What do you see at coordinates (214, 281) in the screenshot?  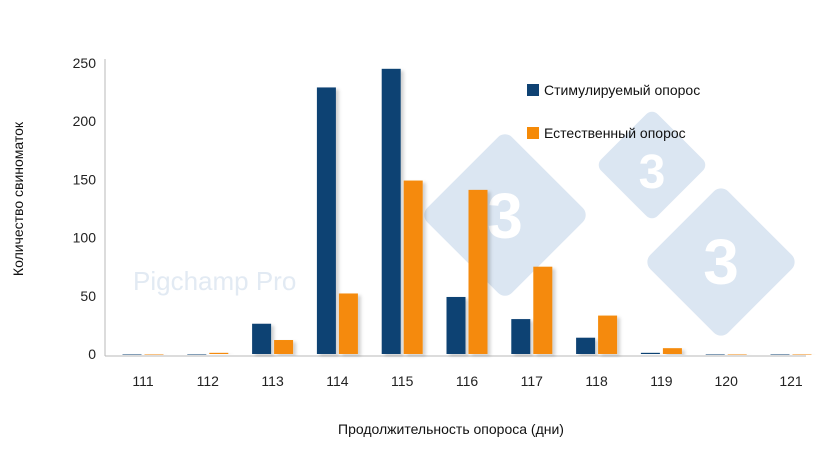 I see `watermark-text: Pigchamp Pro` at bounding box center [214, 281].